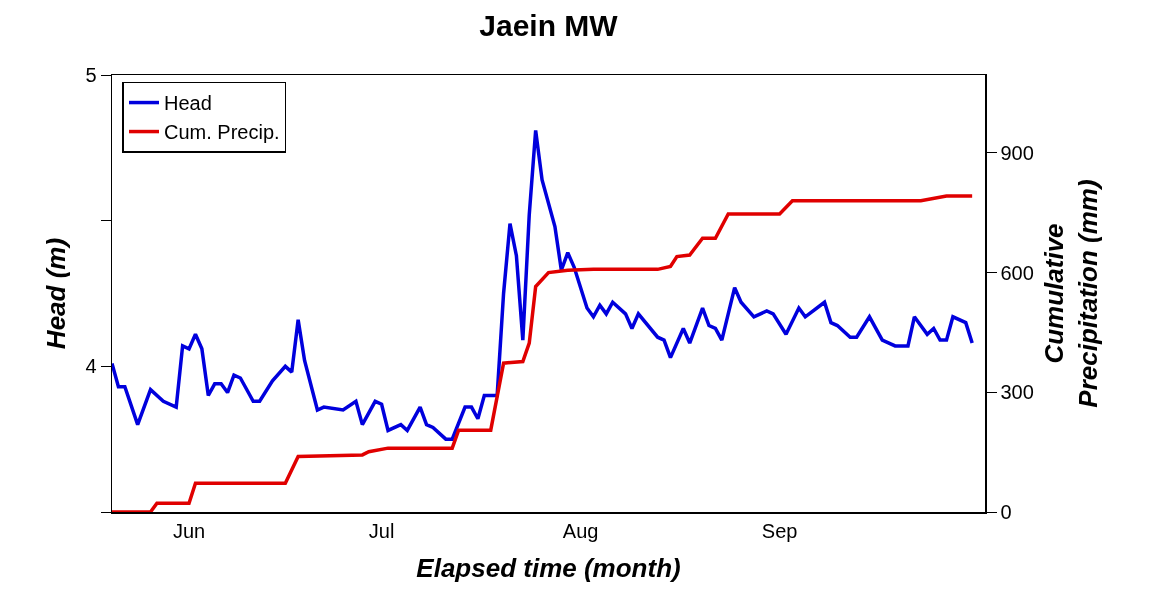  I want to click on y-tick-label: 4, so click(91, 366).